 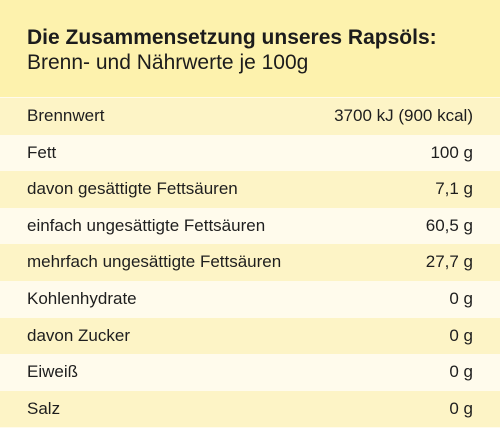 What do you see at coordinates (53, 372) in the screenshot?
I see `row-label: Eiweiß` at bounding box center [53, 372].